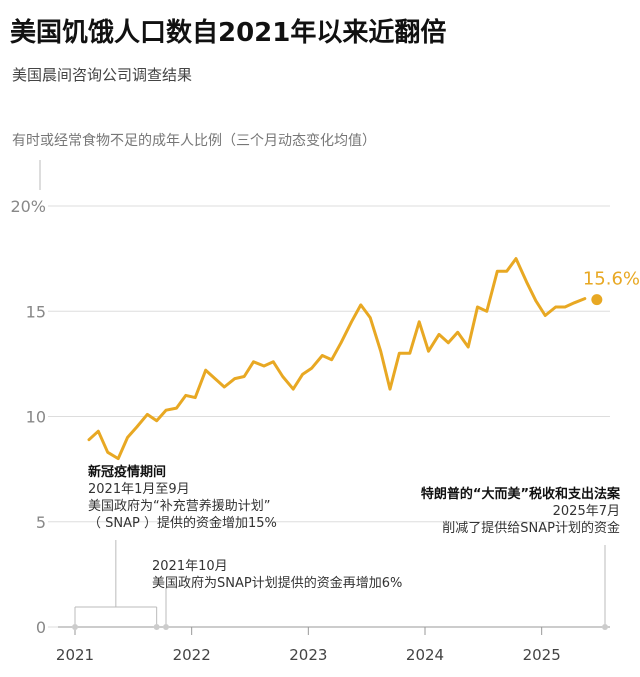 Image resolution: width=640 pixels, height=677 pixels. Describe the element at coordinates (277, 583) in the screenshot. I see `annotation-oct-line2: 美国政府为SNAP计划提供的资金再增加6%` at that location.